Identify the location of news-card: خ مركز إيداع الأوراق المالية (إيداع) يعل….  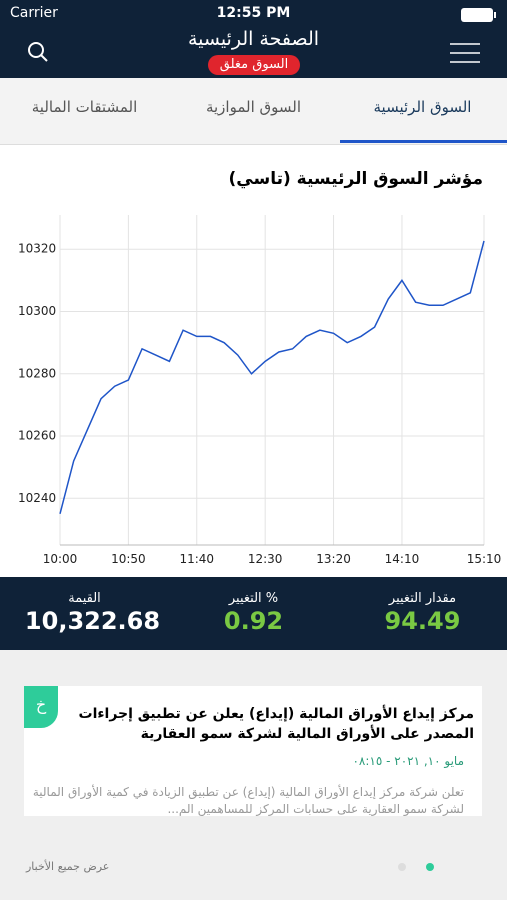
(253, 751).